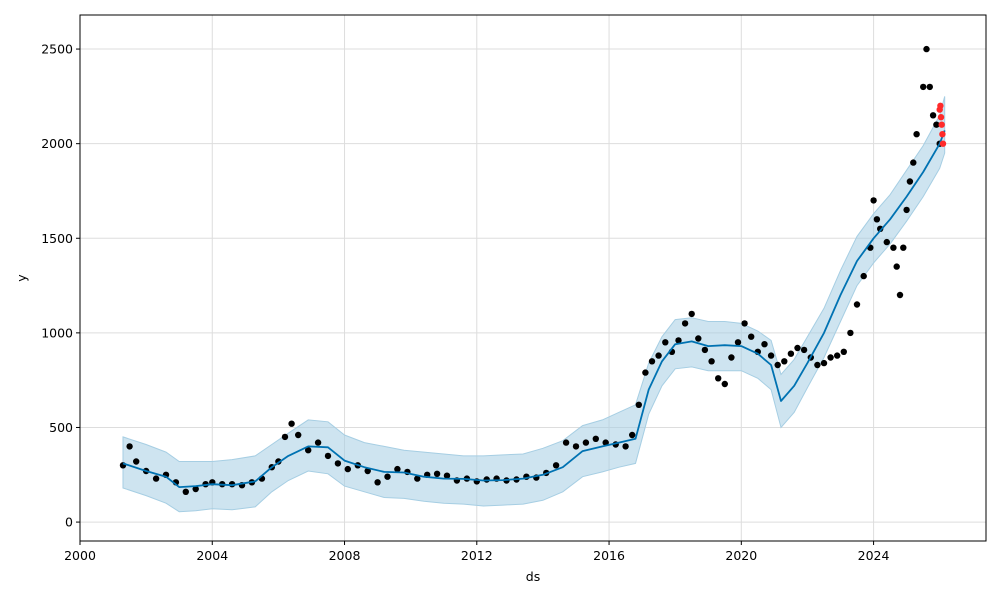 This screenshot has height=600, width=1000. I want to click on x-tick-label: 2024, so click(874, 555).